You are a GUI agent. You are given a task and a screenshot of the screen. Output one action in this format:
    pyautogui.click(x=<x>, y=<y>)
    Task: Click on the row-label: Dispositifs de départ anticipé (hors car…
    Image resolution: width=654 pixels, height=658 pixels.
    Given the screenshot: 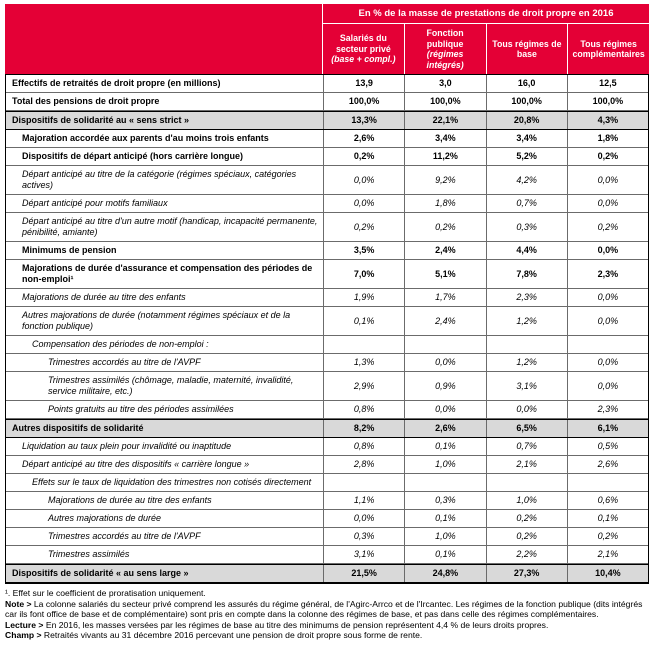 What is the action you would take?
    pyautogui.click(x=165, y=156)
    